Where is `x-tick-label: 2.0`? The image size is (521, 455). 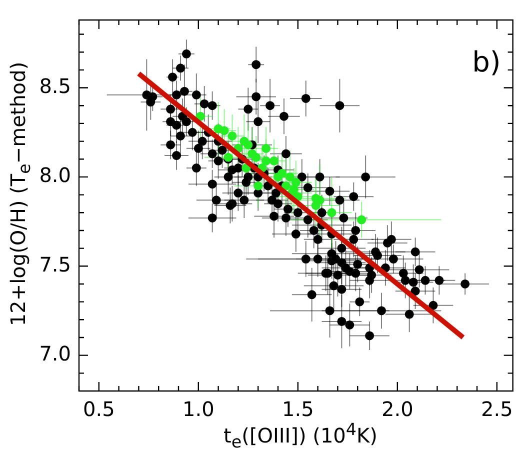 x-tick-label: 2.0 is located at coordinates (398, 409).